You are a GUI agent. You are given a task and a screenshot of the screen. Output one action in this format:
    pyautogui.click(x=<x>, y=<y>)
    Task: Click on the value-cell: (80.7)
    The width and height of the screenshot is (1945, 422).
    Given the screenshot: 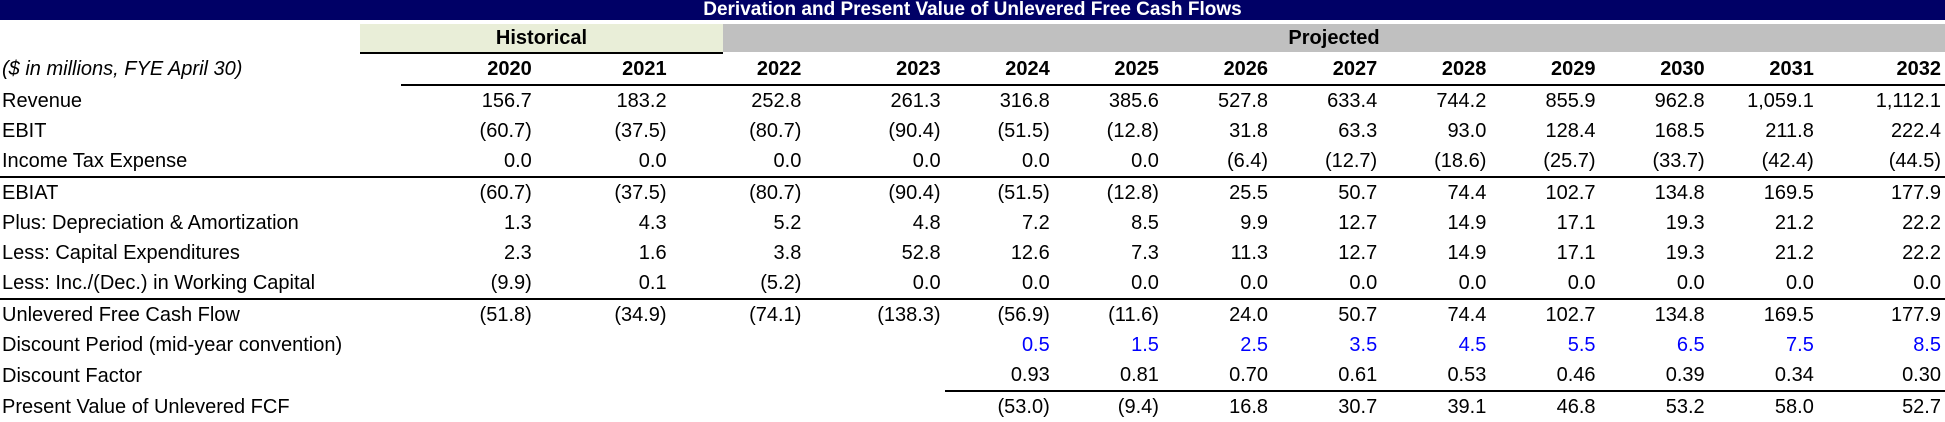 What is the action you would take?
    pyautogui.click(x=775, y=131)
    